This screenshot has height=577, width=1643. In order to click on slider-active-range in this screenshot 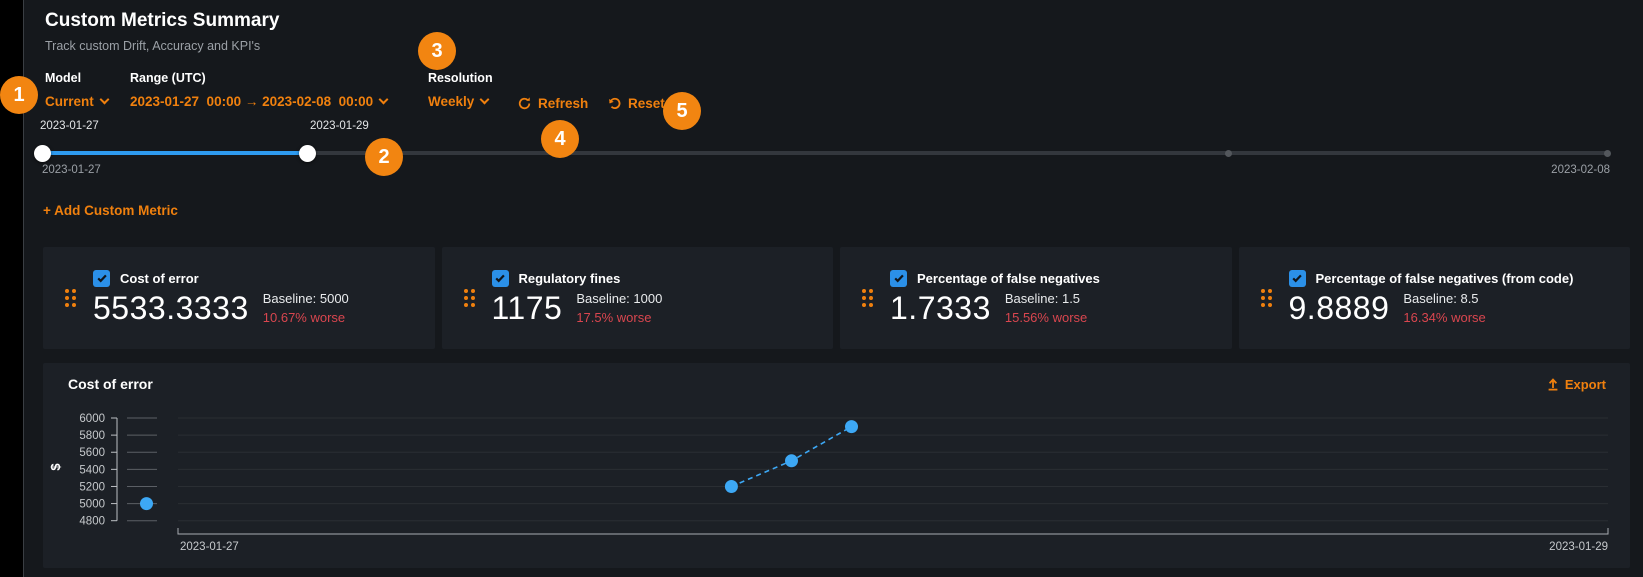, I will do `click(174, 153)`.